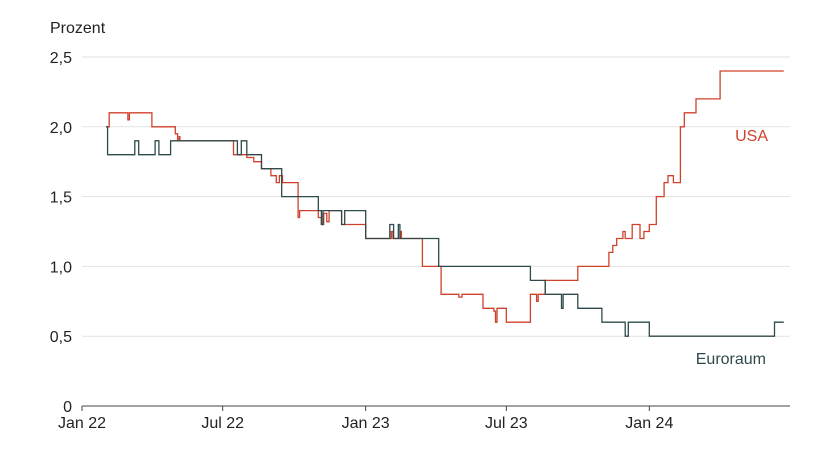  I want to click on x-tick-label: Jan 23, so click(366, 423).